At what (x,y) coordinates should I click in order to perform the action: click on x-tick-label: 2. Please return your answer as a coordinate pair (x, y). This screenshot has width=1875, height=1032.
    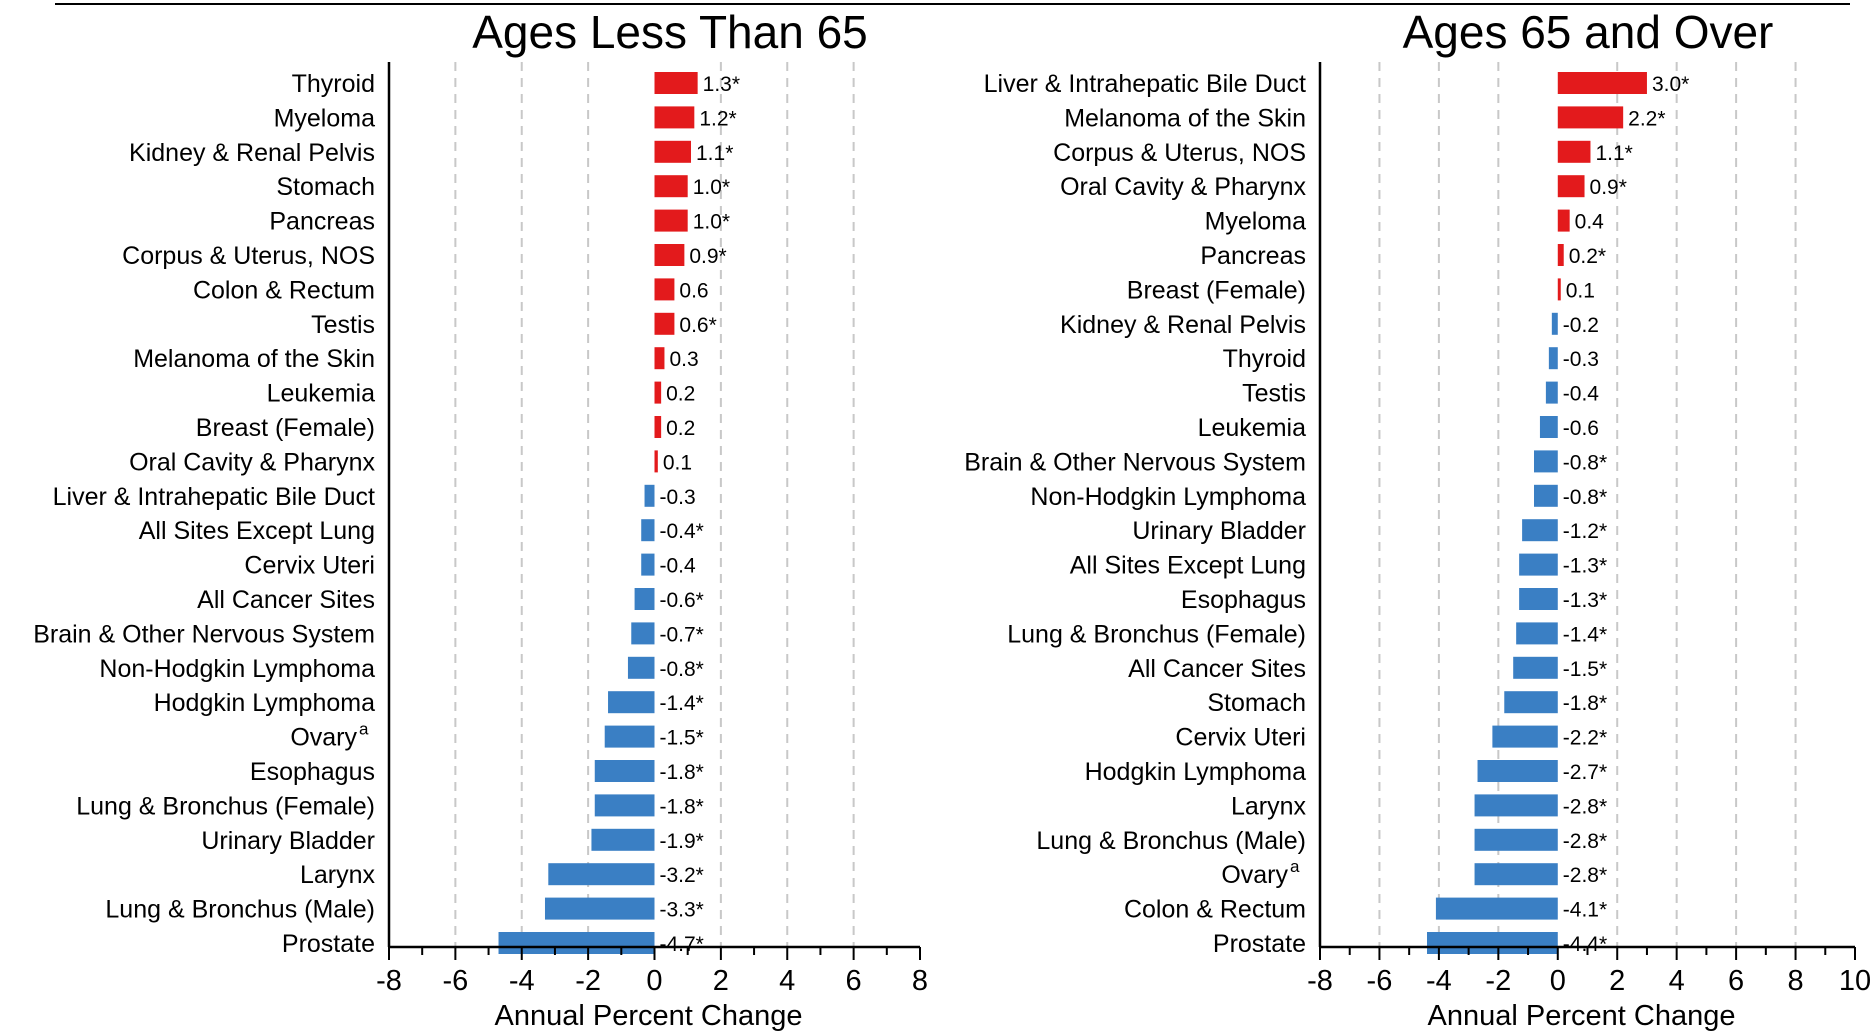
    Looking at the image, I should click on (1617, 981).